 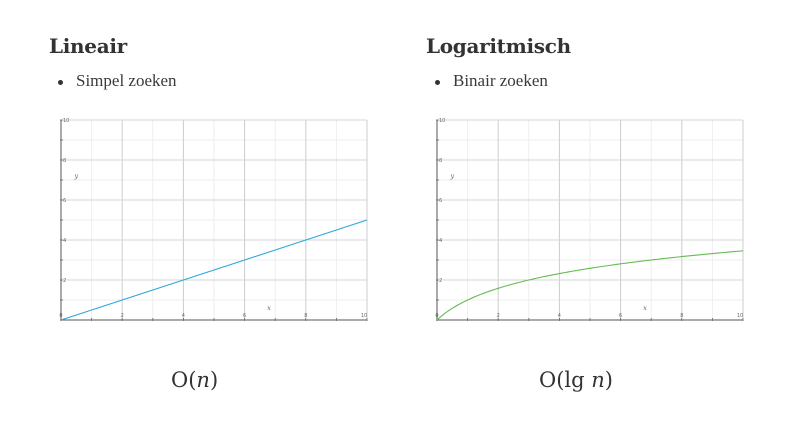 I want to click on logarithmic-complexity-variable: n, so click(x=598, y=380).